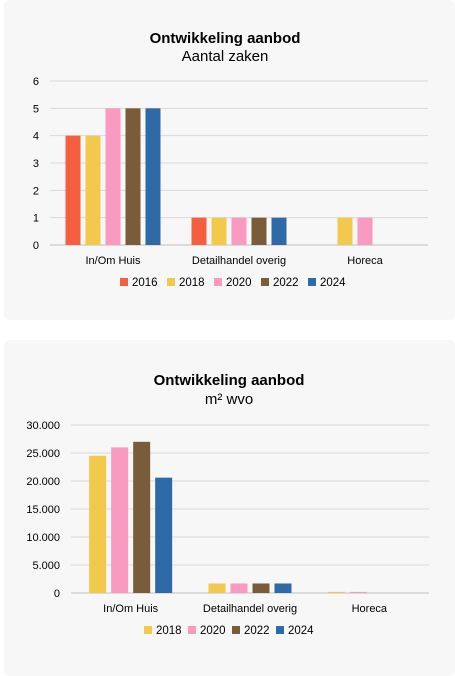 The width and height of the screenshot is (455, 676). Describe the element at coordinates (43, 510) in the screenshot. I see `y-tick-label: 15.000` at that location.